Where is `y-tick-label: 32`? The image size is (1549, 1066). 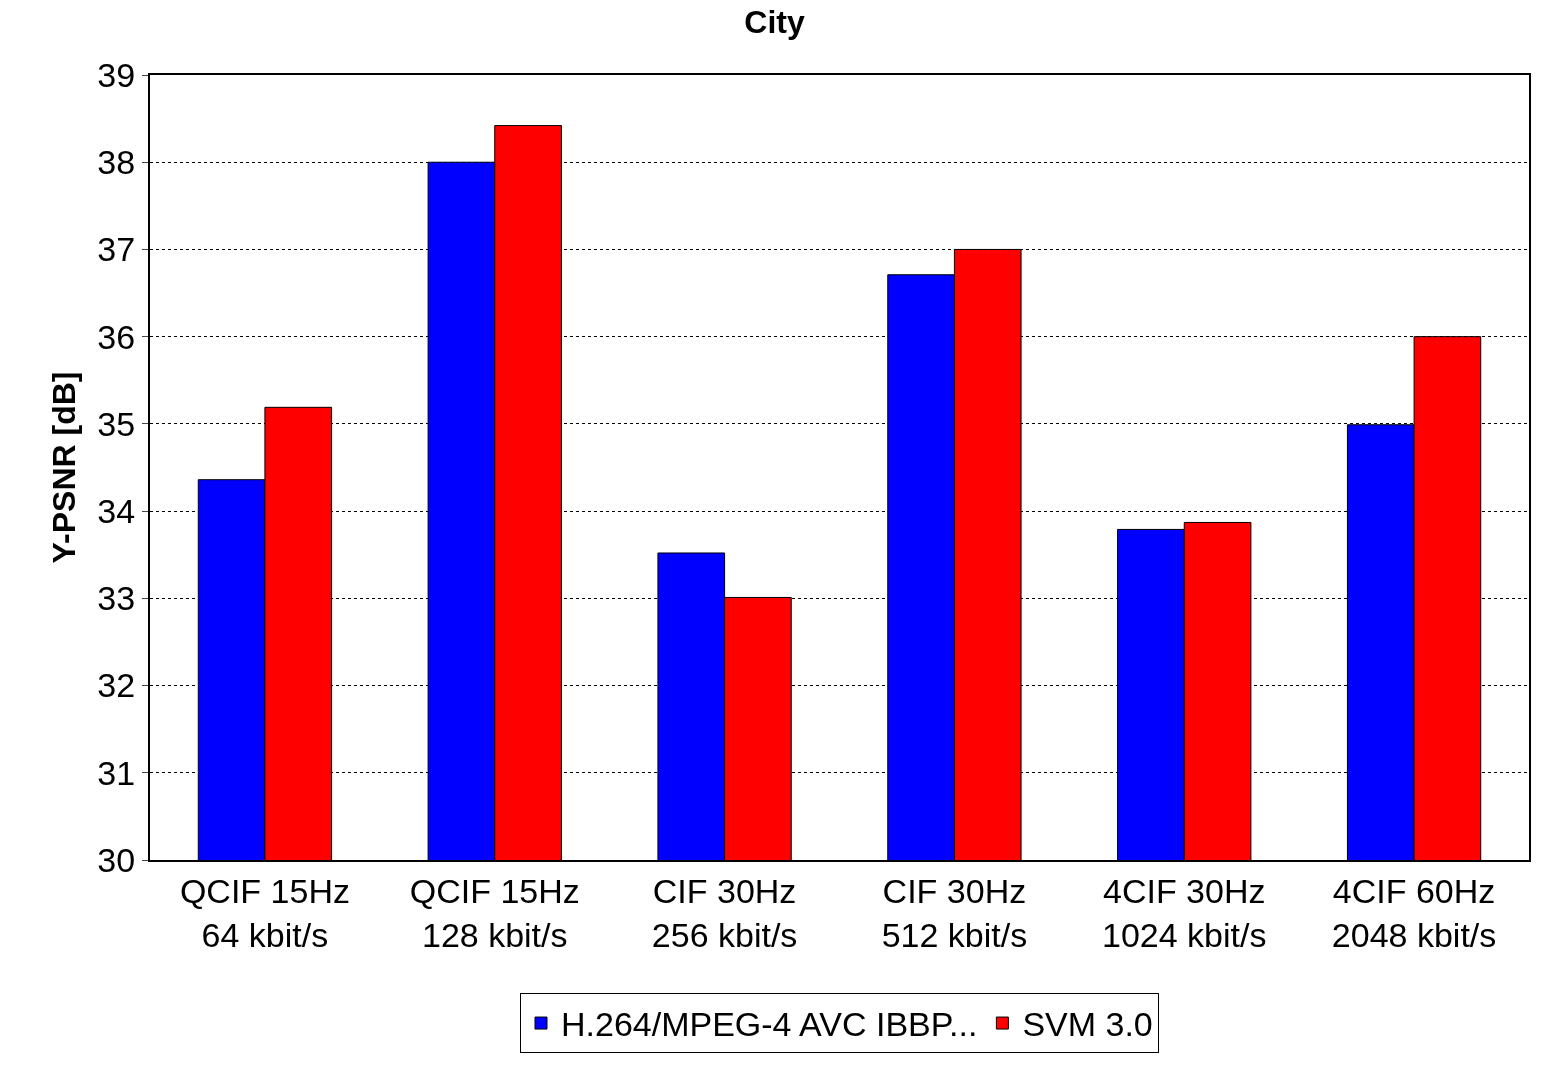
y-tick-label: 32 is located at coordinates (116, 685).